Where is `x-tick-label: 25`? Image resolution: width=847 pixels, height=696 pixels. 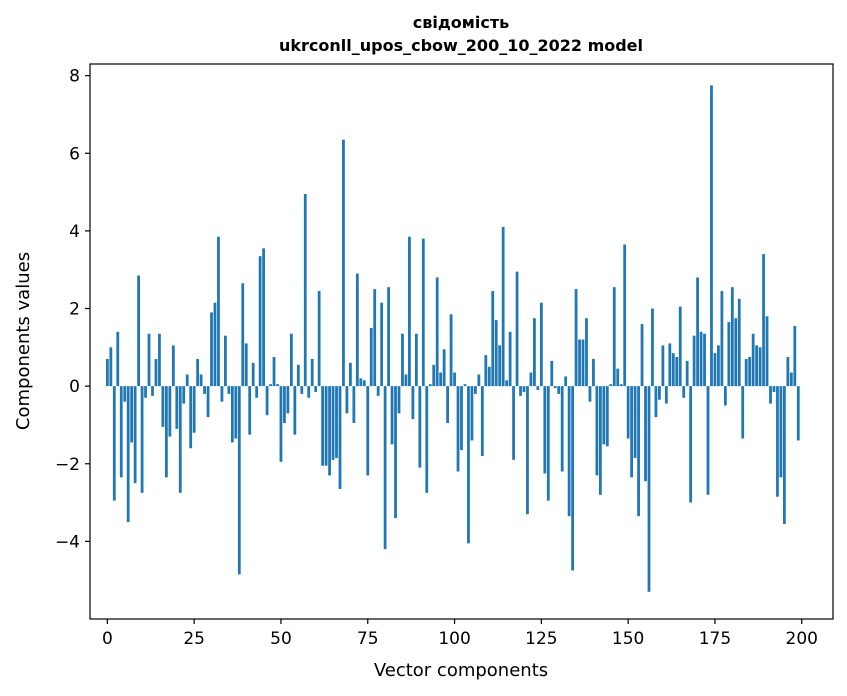 x-tick-label: 25 is located at coordinates (194, 639).